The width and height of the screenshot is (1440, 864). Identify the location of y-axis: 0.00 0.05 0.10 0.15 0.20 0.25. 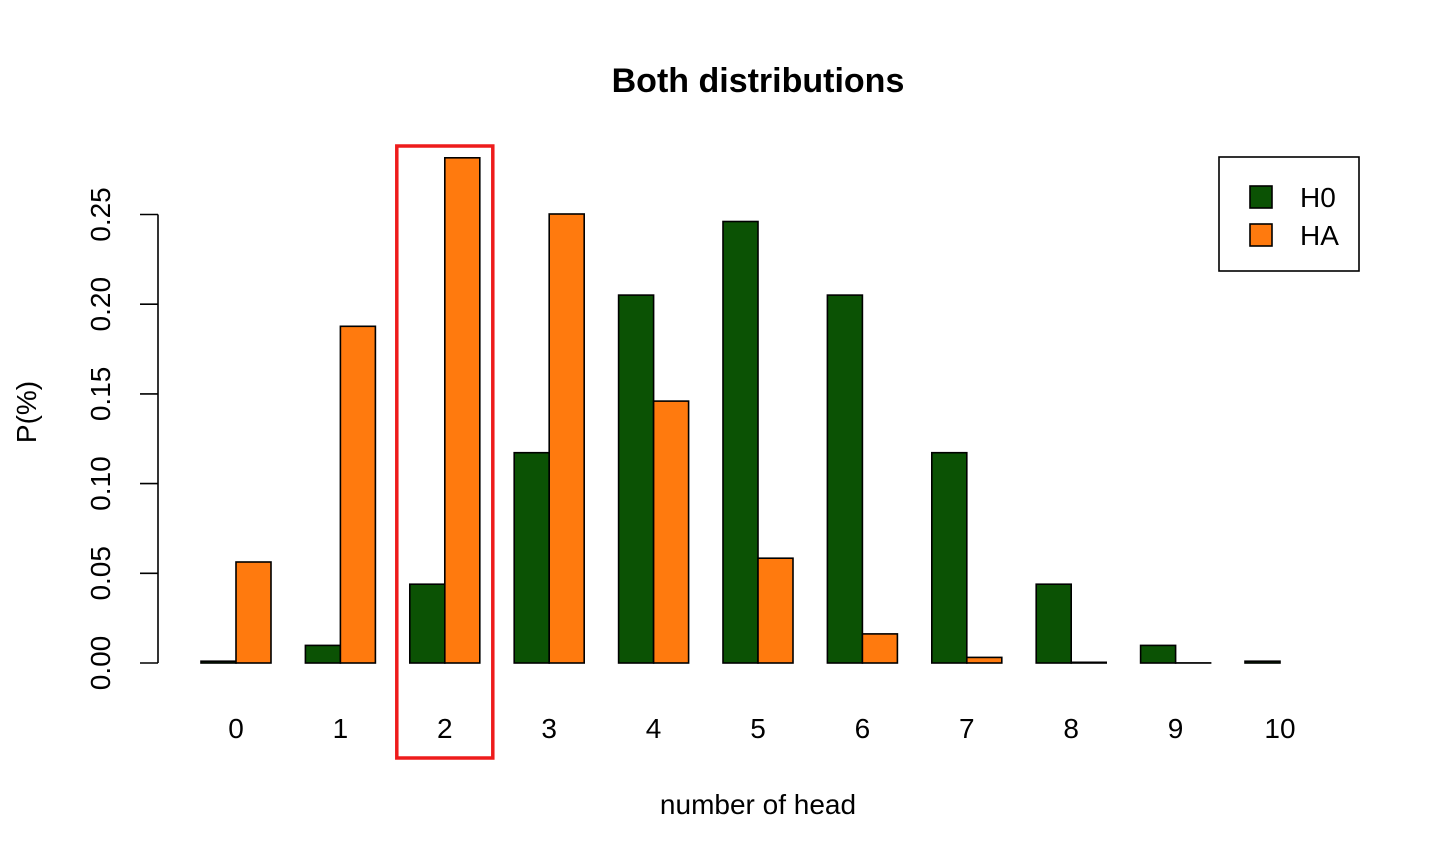
(122, 439).